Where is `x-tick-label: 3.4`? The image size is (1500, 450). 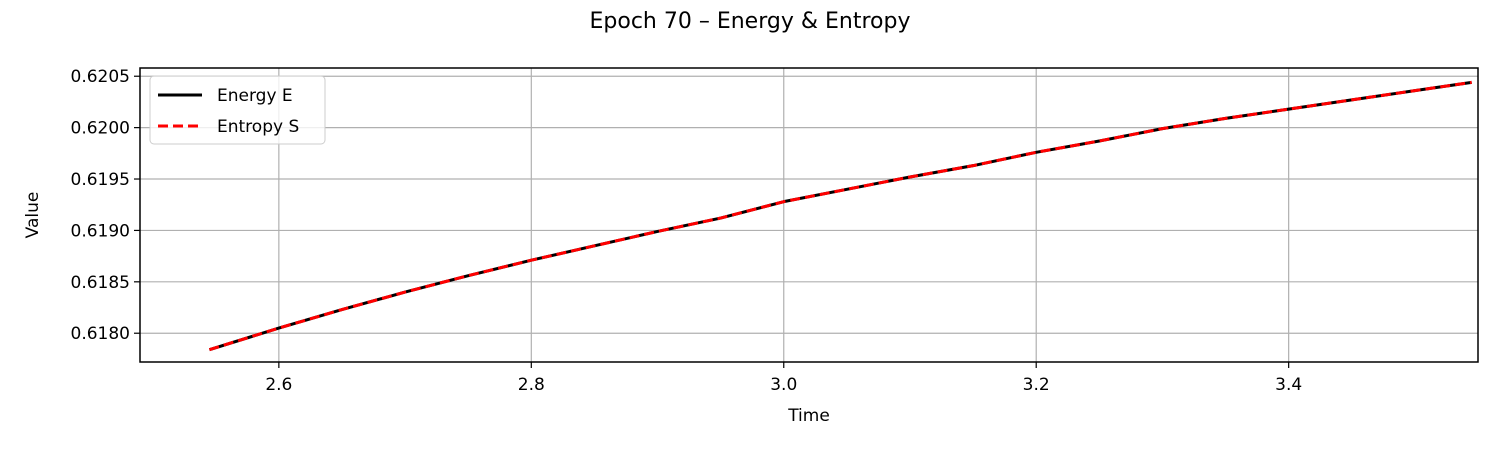
x-tick-label: 3.4 is located at coordinates (1288, 385).